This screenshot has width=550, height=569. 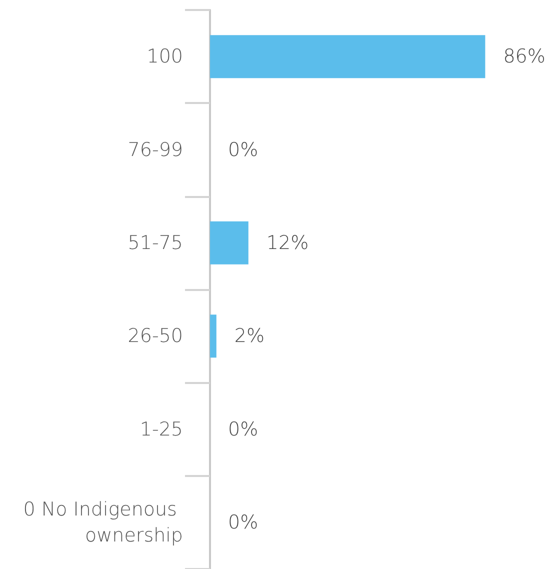 What do you see at coordinates (164, 57) in the screenshot?
I see `y-tick-label: 100` at bounding box center [164, 57].